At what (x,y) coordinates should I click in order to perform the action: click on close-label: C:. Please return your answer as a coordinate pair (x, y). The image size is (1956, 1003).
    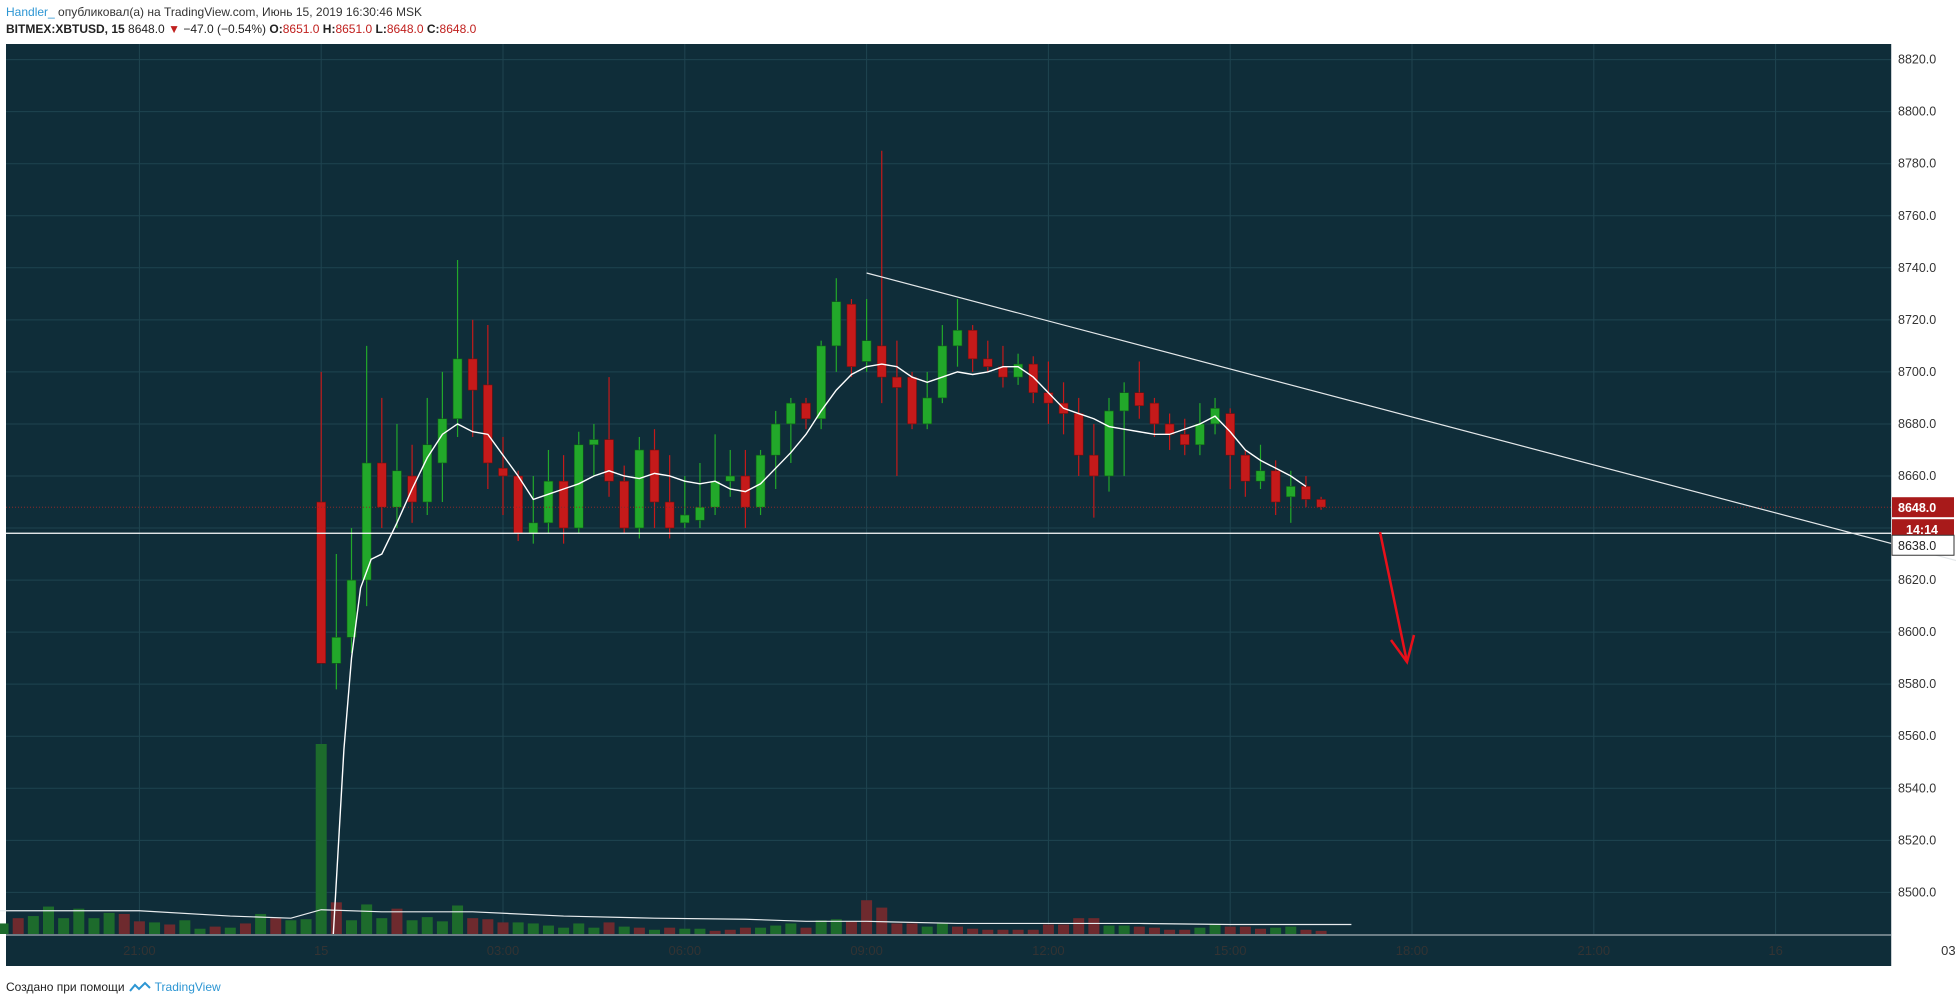
    Looking at the image, I should click on (433, 29).